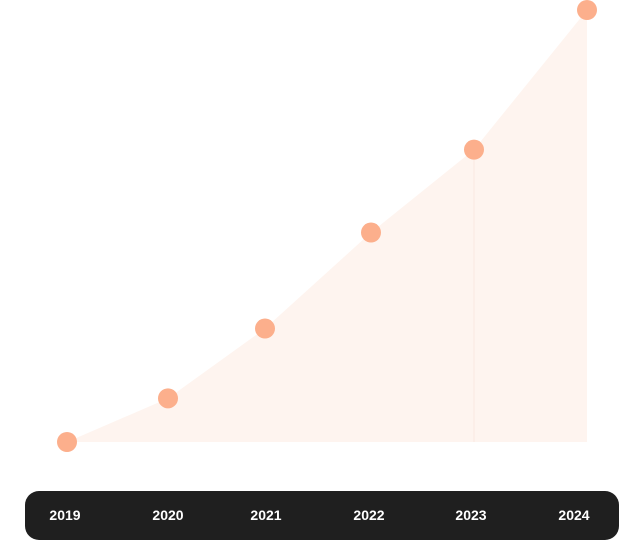 The image size is (619, 540). I want to click on data-point-2022, so click(371, 232).